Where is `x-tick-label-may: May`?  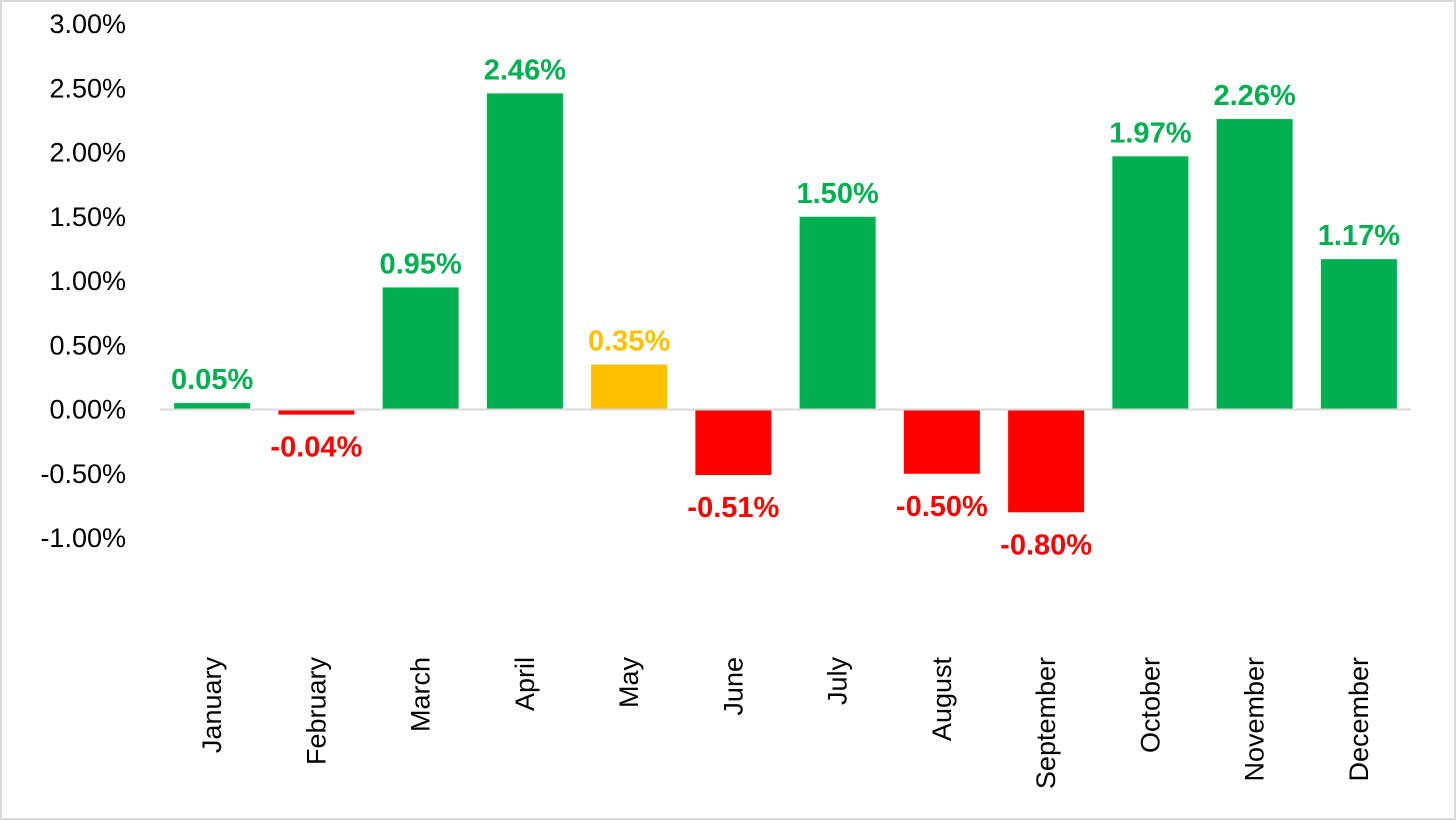
x-tick-label-may: May is located at coordinates (629, 683).